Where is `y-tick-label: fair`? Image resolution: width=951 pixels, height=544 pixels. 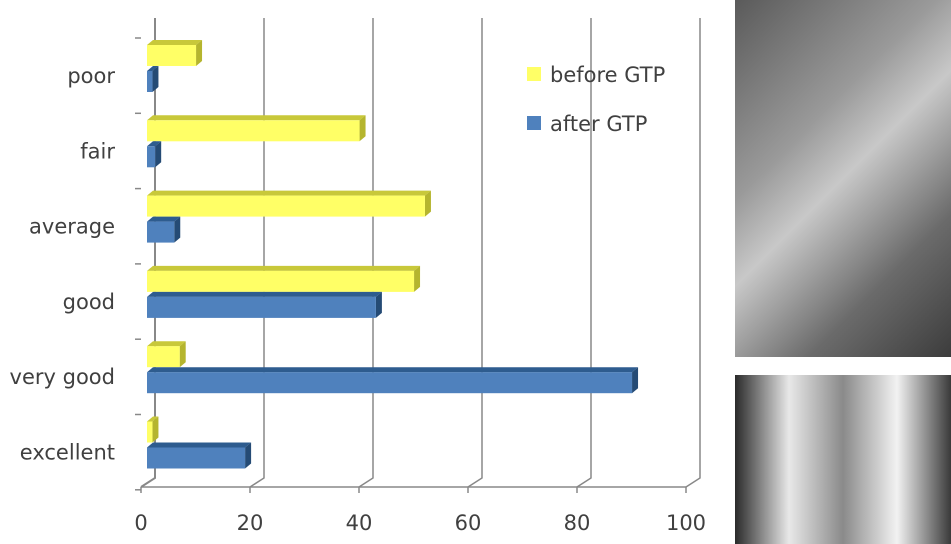 y-tick-label: fair is located at coordinates (97, 151).